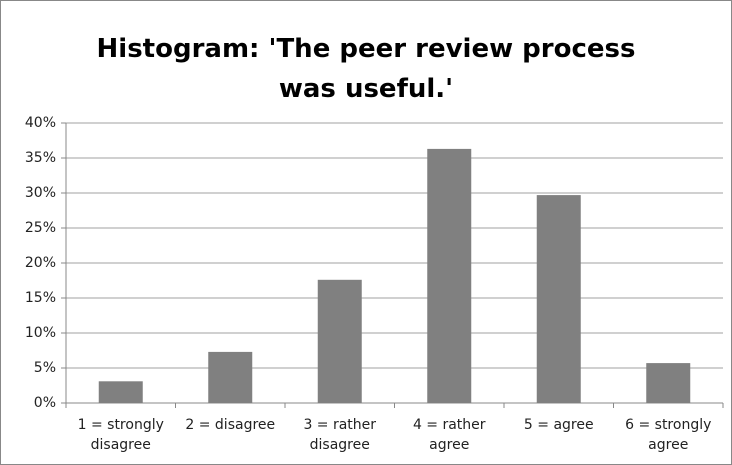 Image resolution: width=732 pixels, height=465 pixels. Describe the element at coordinates (40, 158) in the screenshot. I see `y-tick-label: 35%` at that location.